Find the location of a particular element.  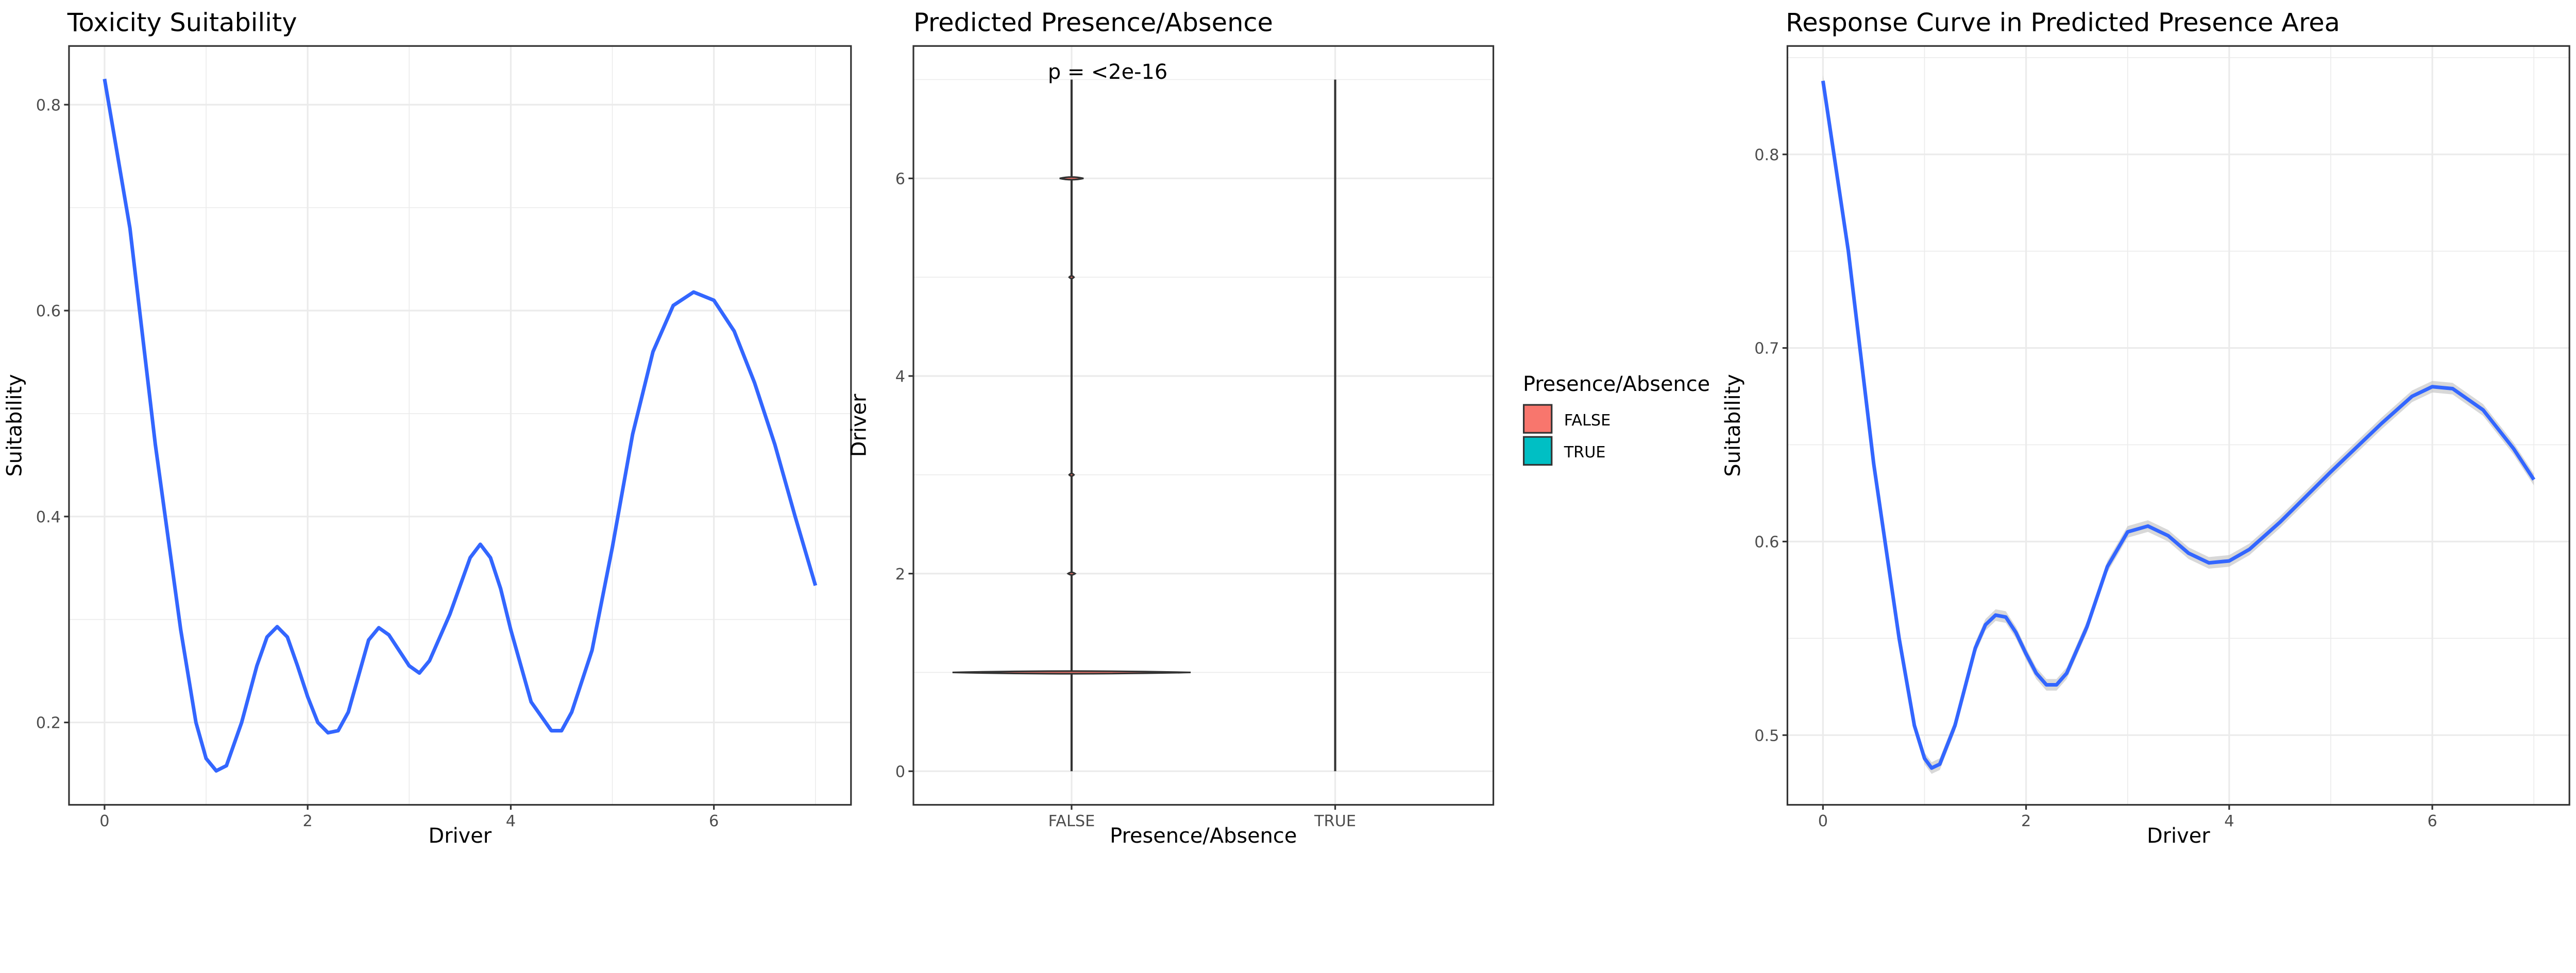

x-tick-label: TRUE is located at coordinates (1335, 821).